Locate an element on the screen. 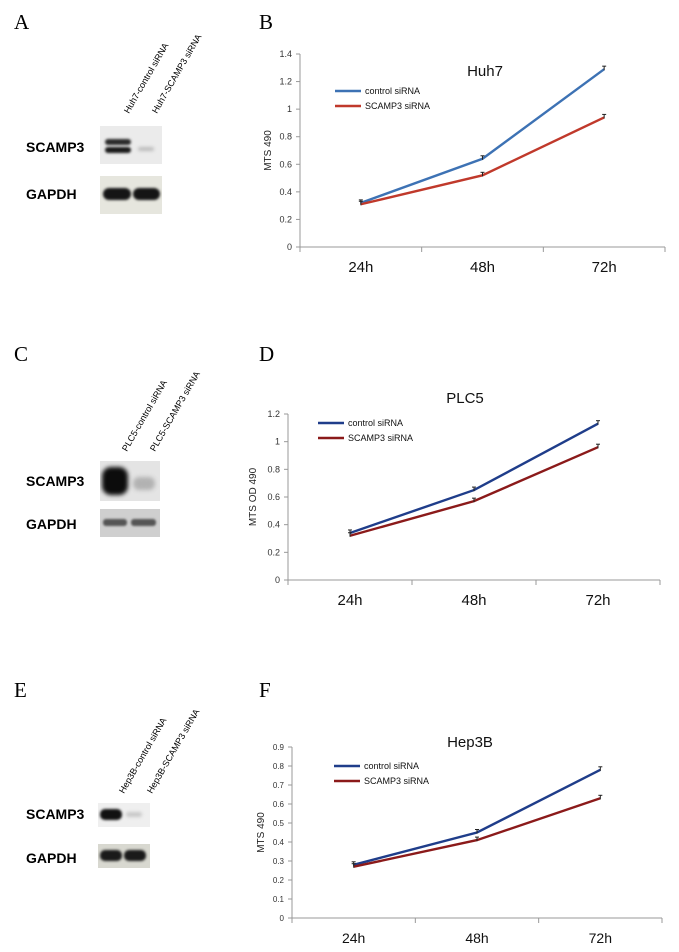 The width and height of the screenshot is (679, 952). y-tick-label: 1.4 is located at coordinates (285, 54).